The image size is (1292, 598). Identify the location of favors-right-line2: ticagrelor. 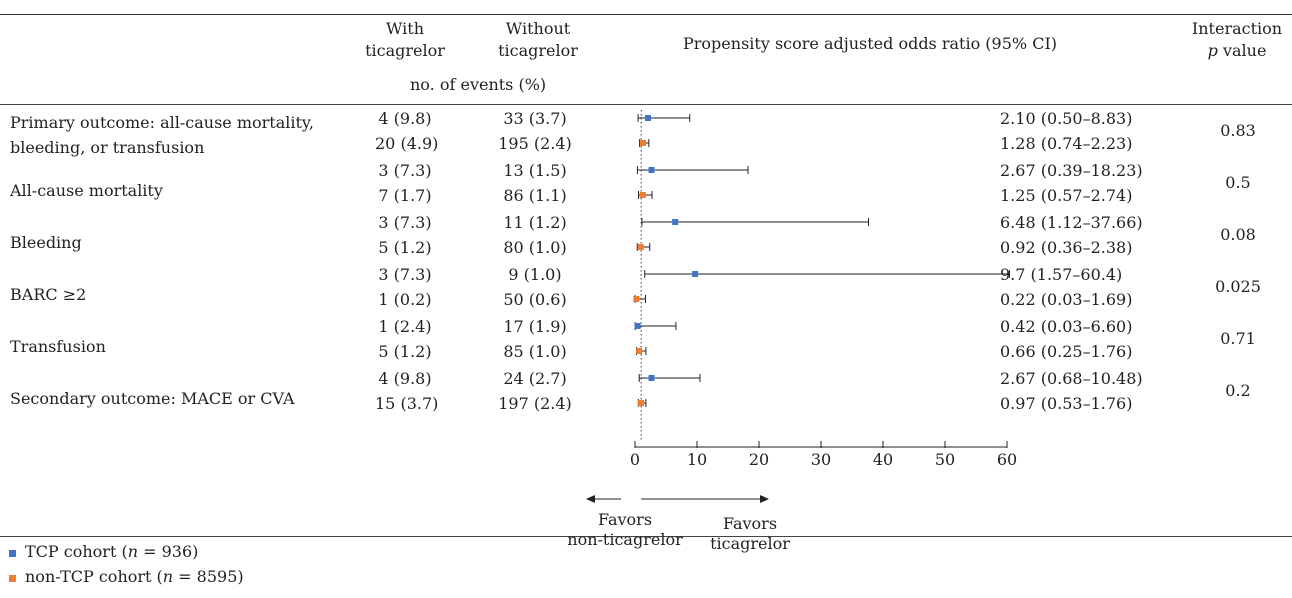
(750, 543).